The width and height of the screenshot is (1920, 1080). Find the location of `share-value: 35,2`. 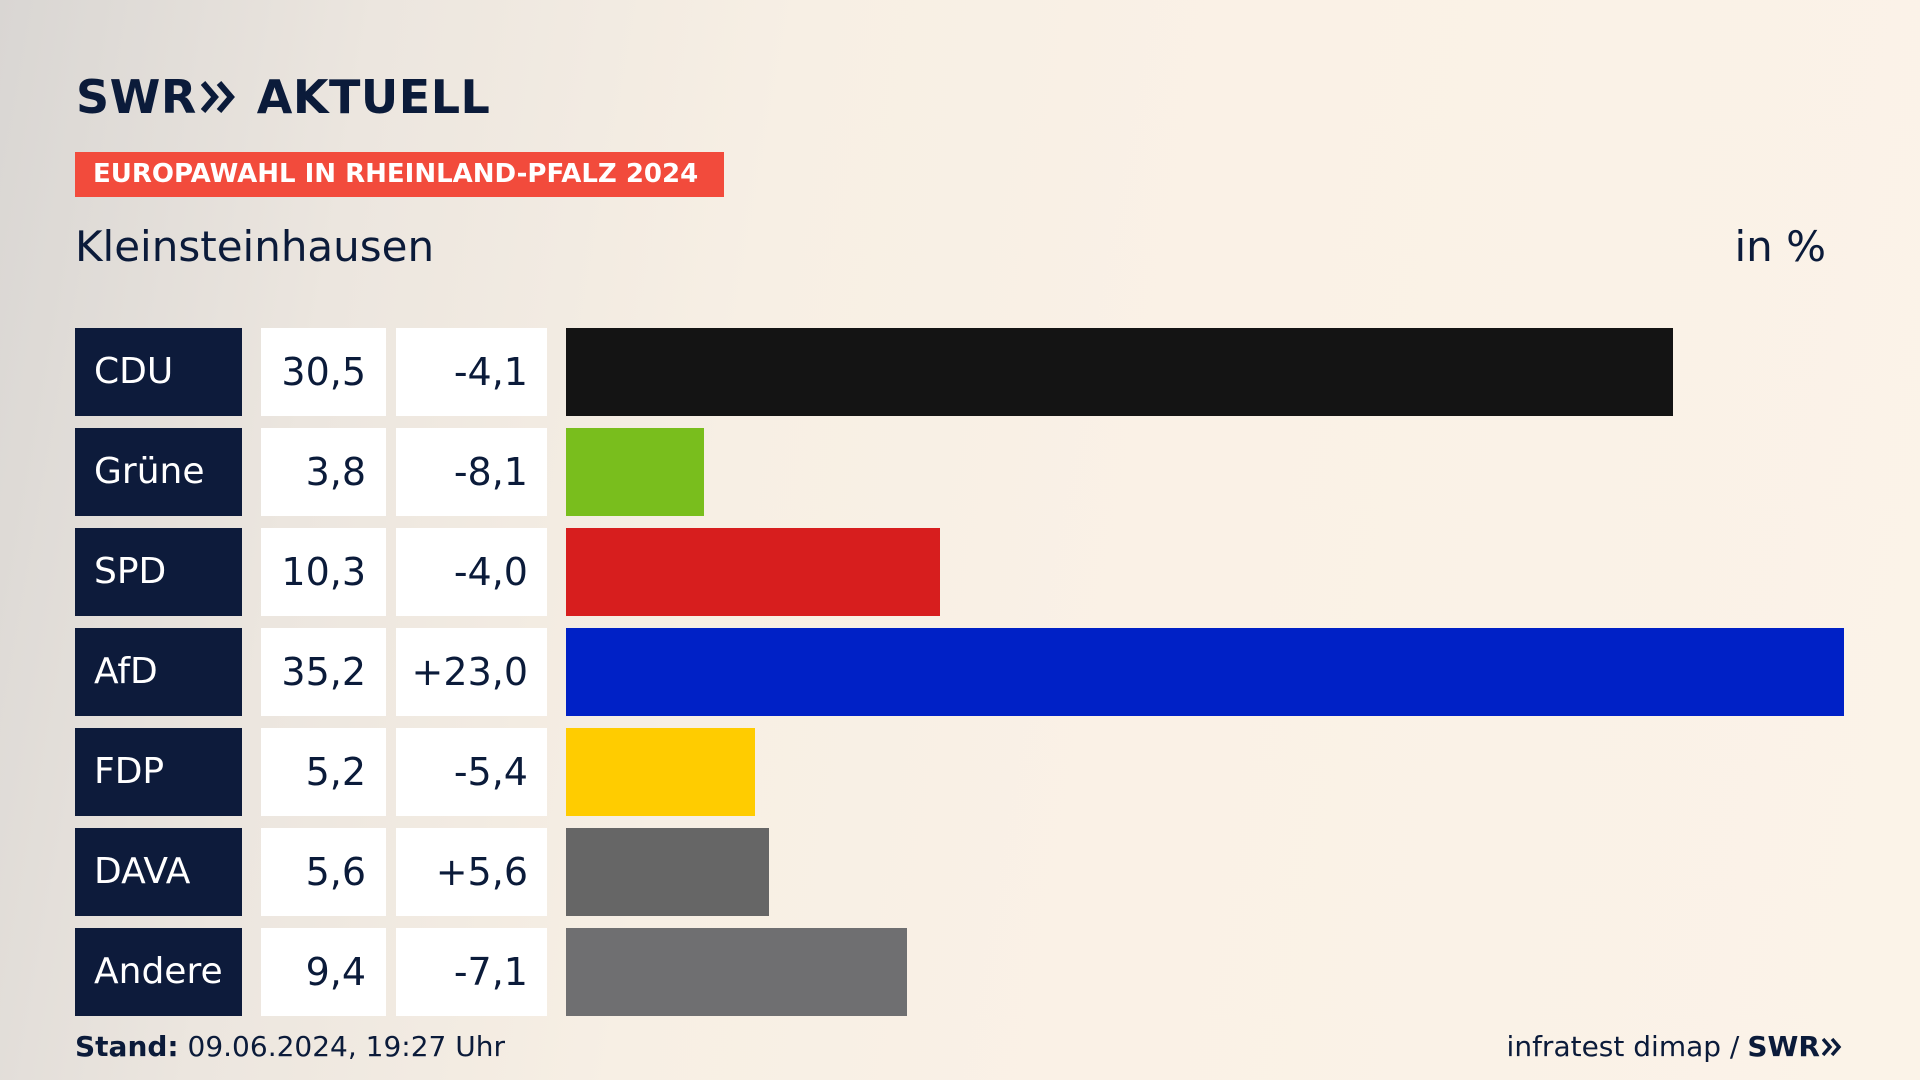

share-value: 35,2 is located at coordinates (323, 672).